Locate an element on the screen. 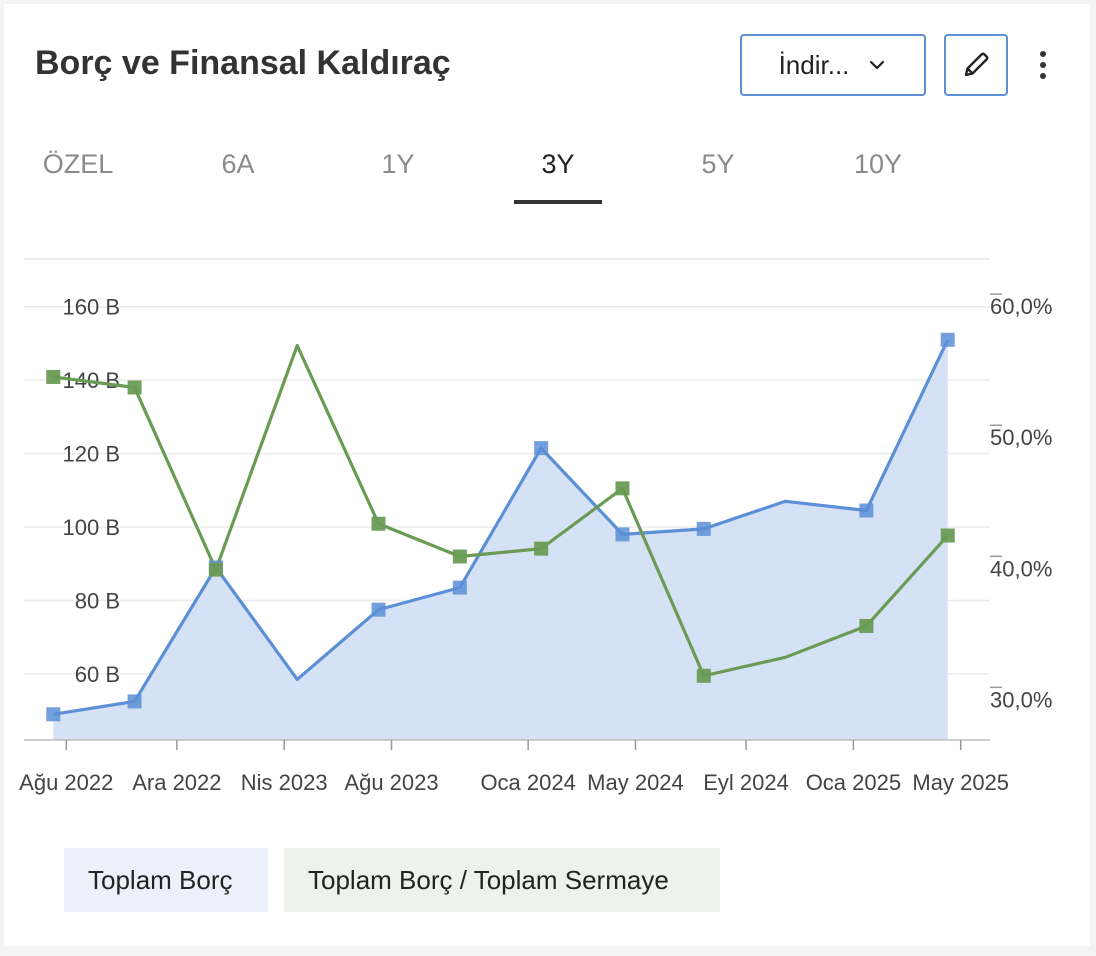  legend-total-debt-label: Toplam Borç is located at coordinates (160, 879).